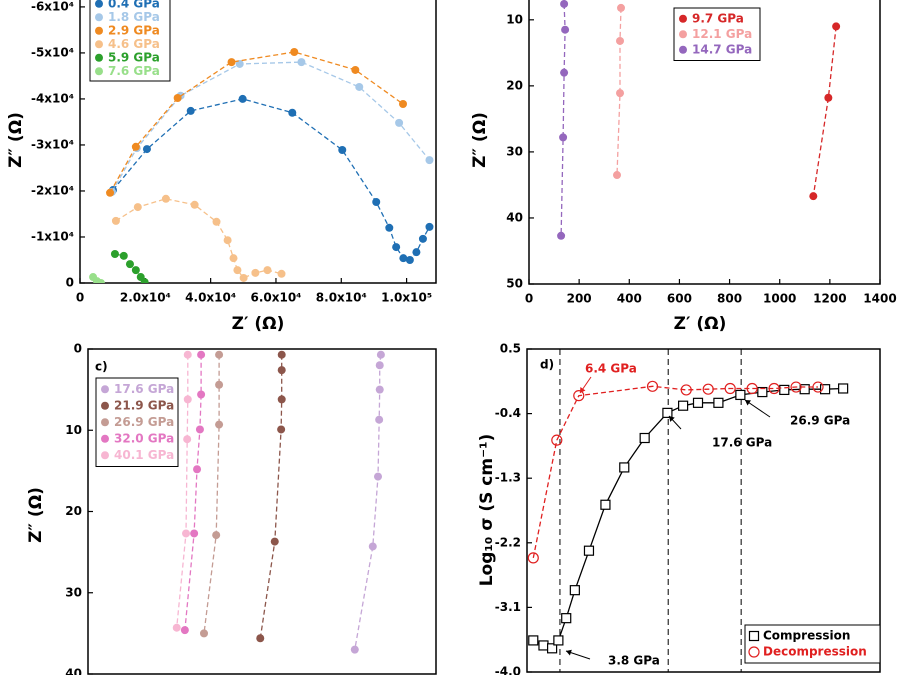  I want to click on y-tick-label: -2.2, so click(508, 542).